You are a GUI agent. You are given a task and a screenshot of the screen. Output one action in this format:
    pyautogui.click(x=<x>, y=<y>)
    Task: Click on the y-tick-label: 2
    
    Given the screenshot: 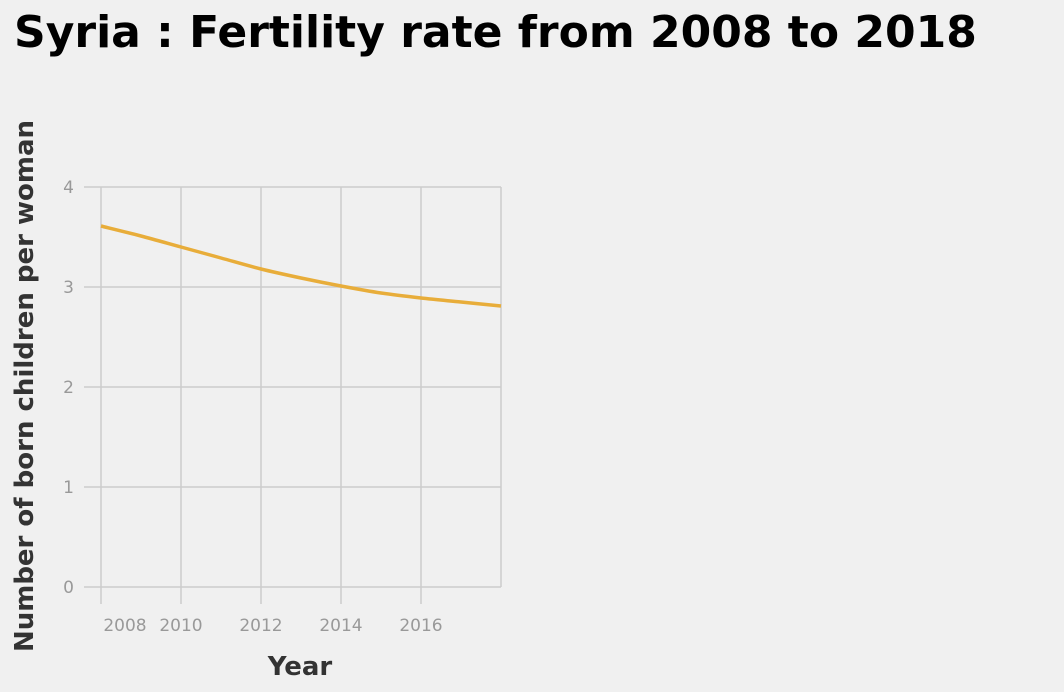 What is the action you would take?
    pyautogui.click(x=68, y=388)
    